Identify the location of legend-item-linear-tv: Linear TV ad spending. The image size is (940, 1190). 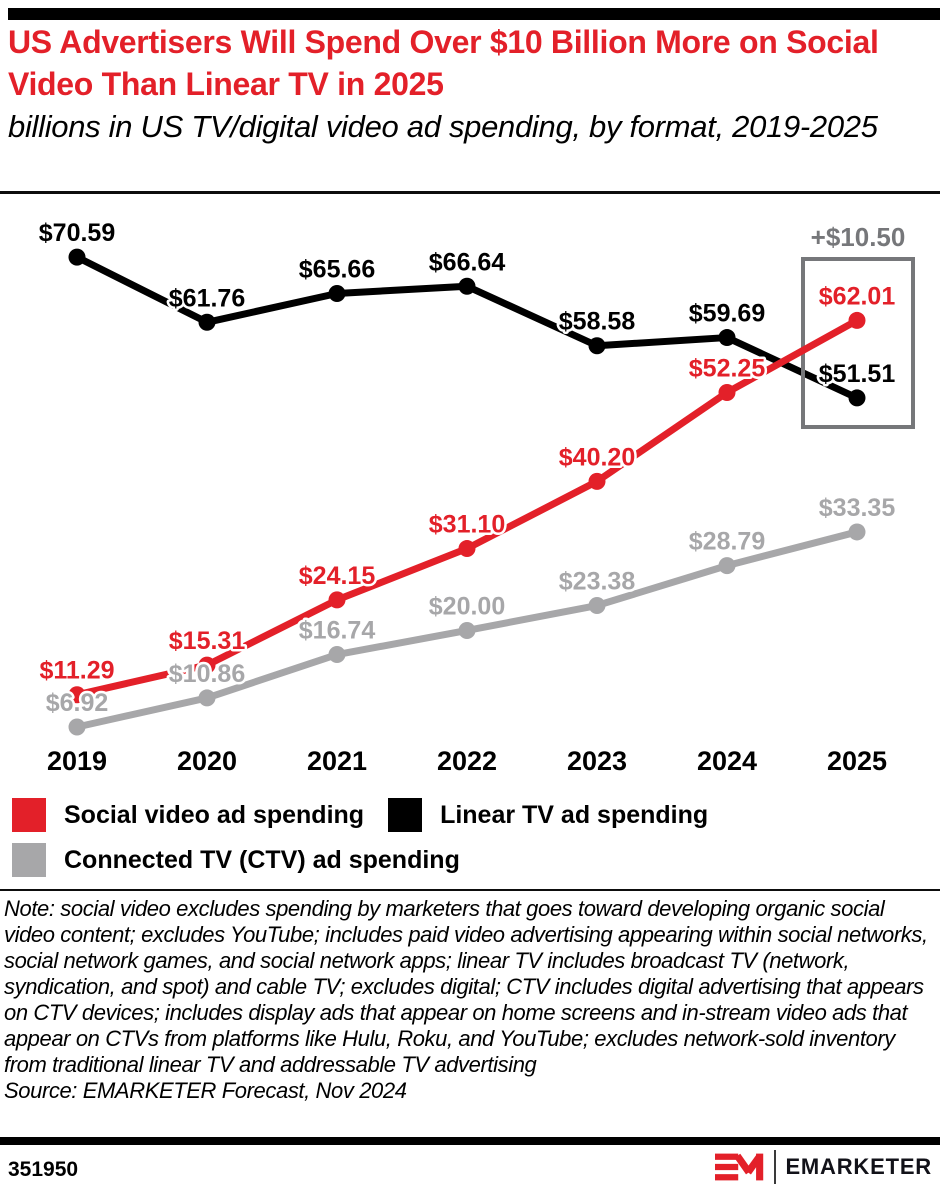
(548, 815).